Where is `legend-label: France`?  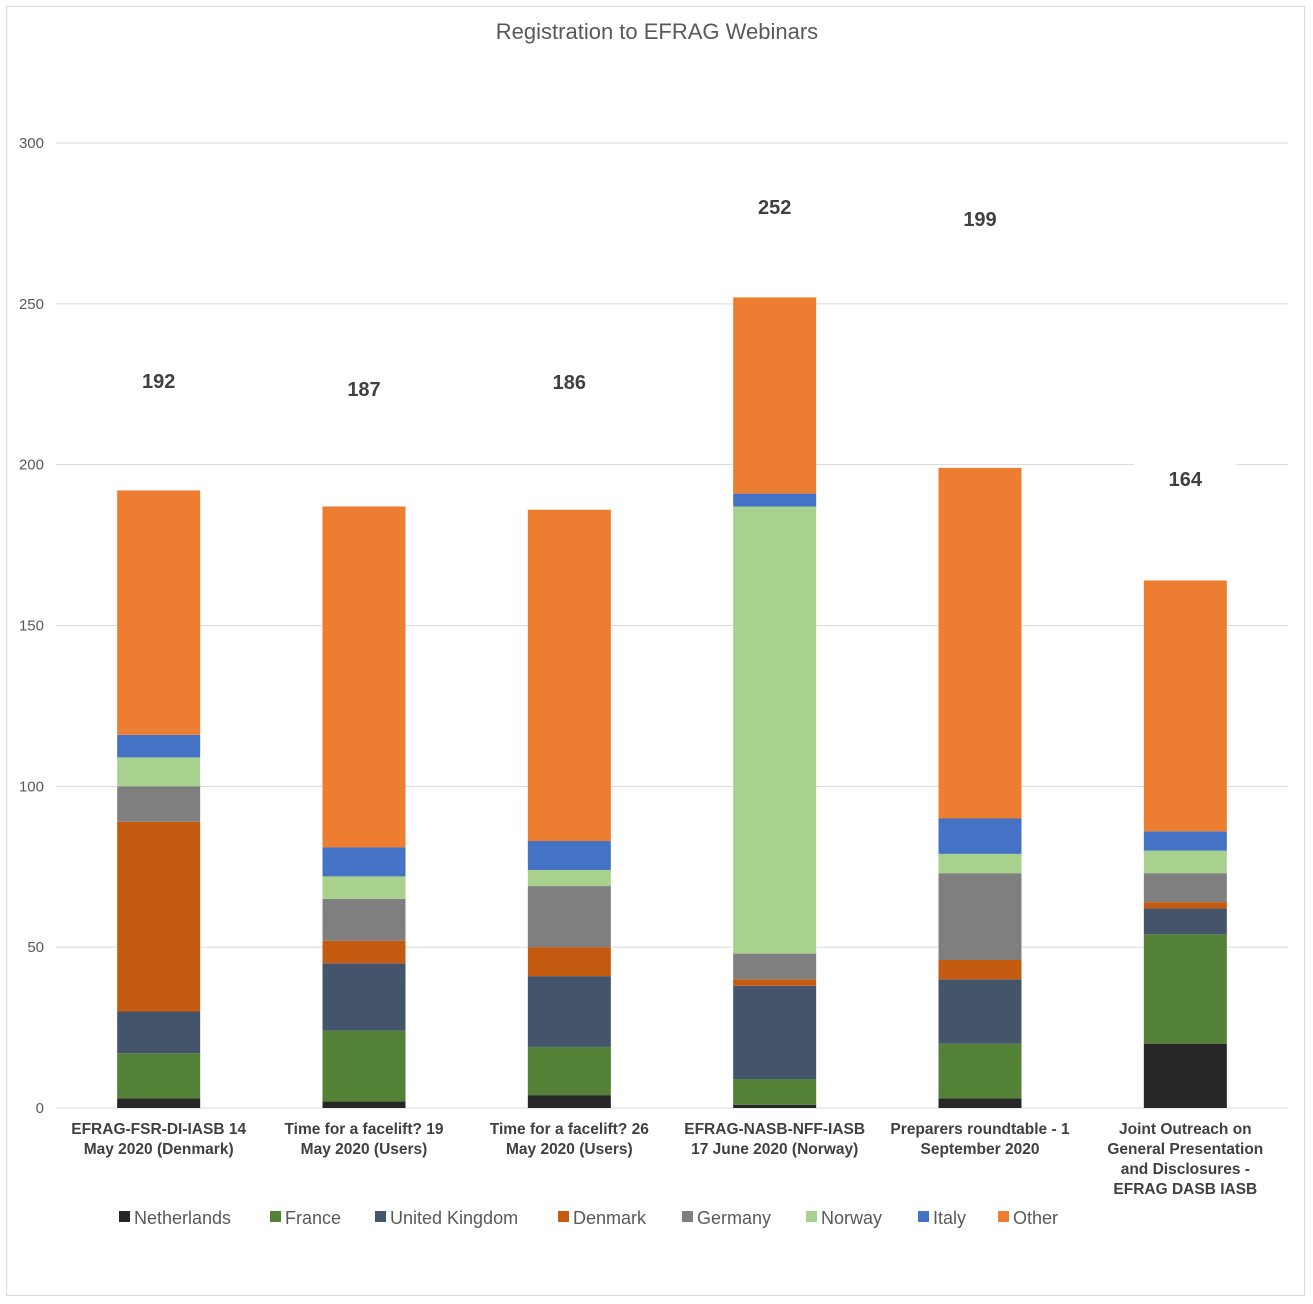 legend-label: France is located at coordinates (313, 1218).